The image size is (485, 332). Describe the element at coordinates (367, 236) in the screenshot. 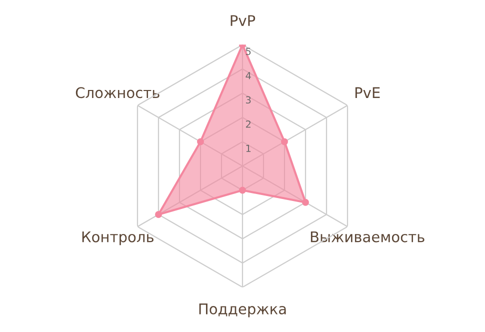

I see `spoke-label: Выживаемость` at that location.